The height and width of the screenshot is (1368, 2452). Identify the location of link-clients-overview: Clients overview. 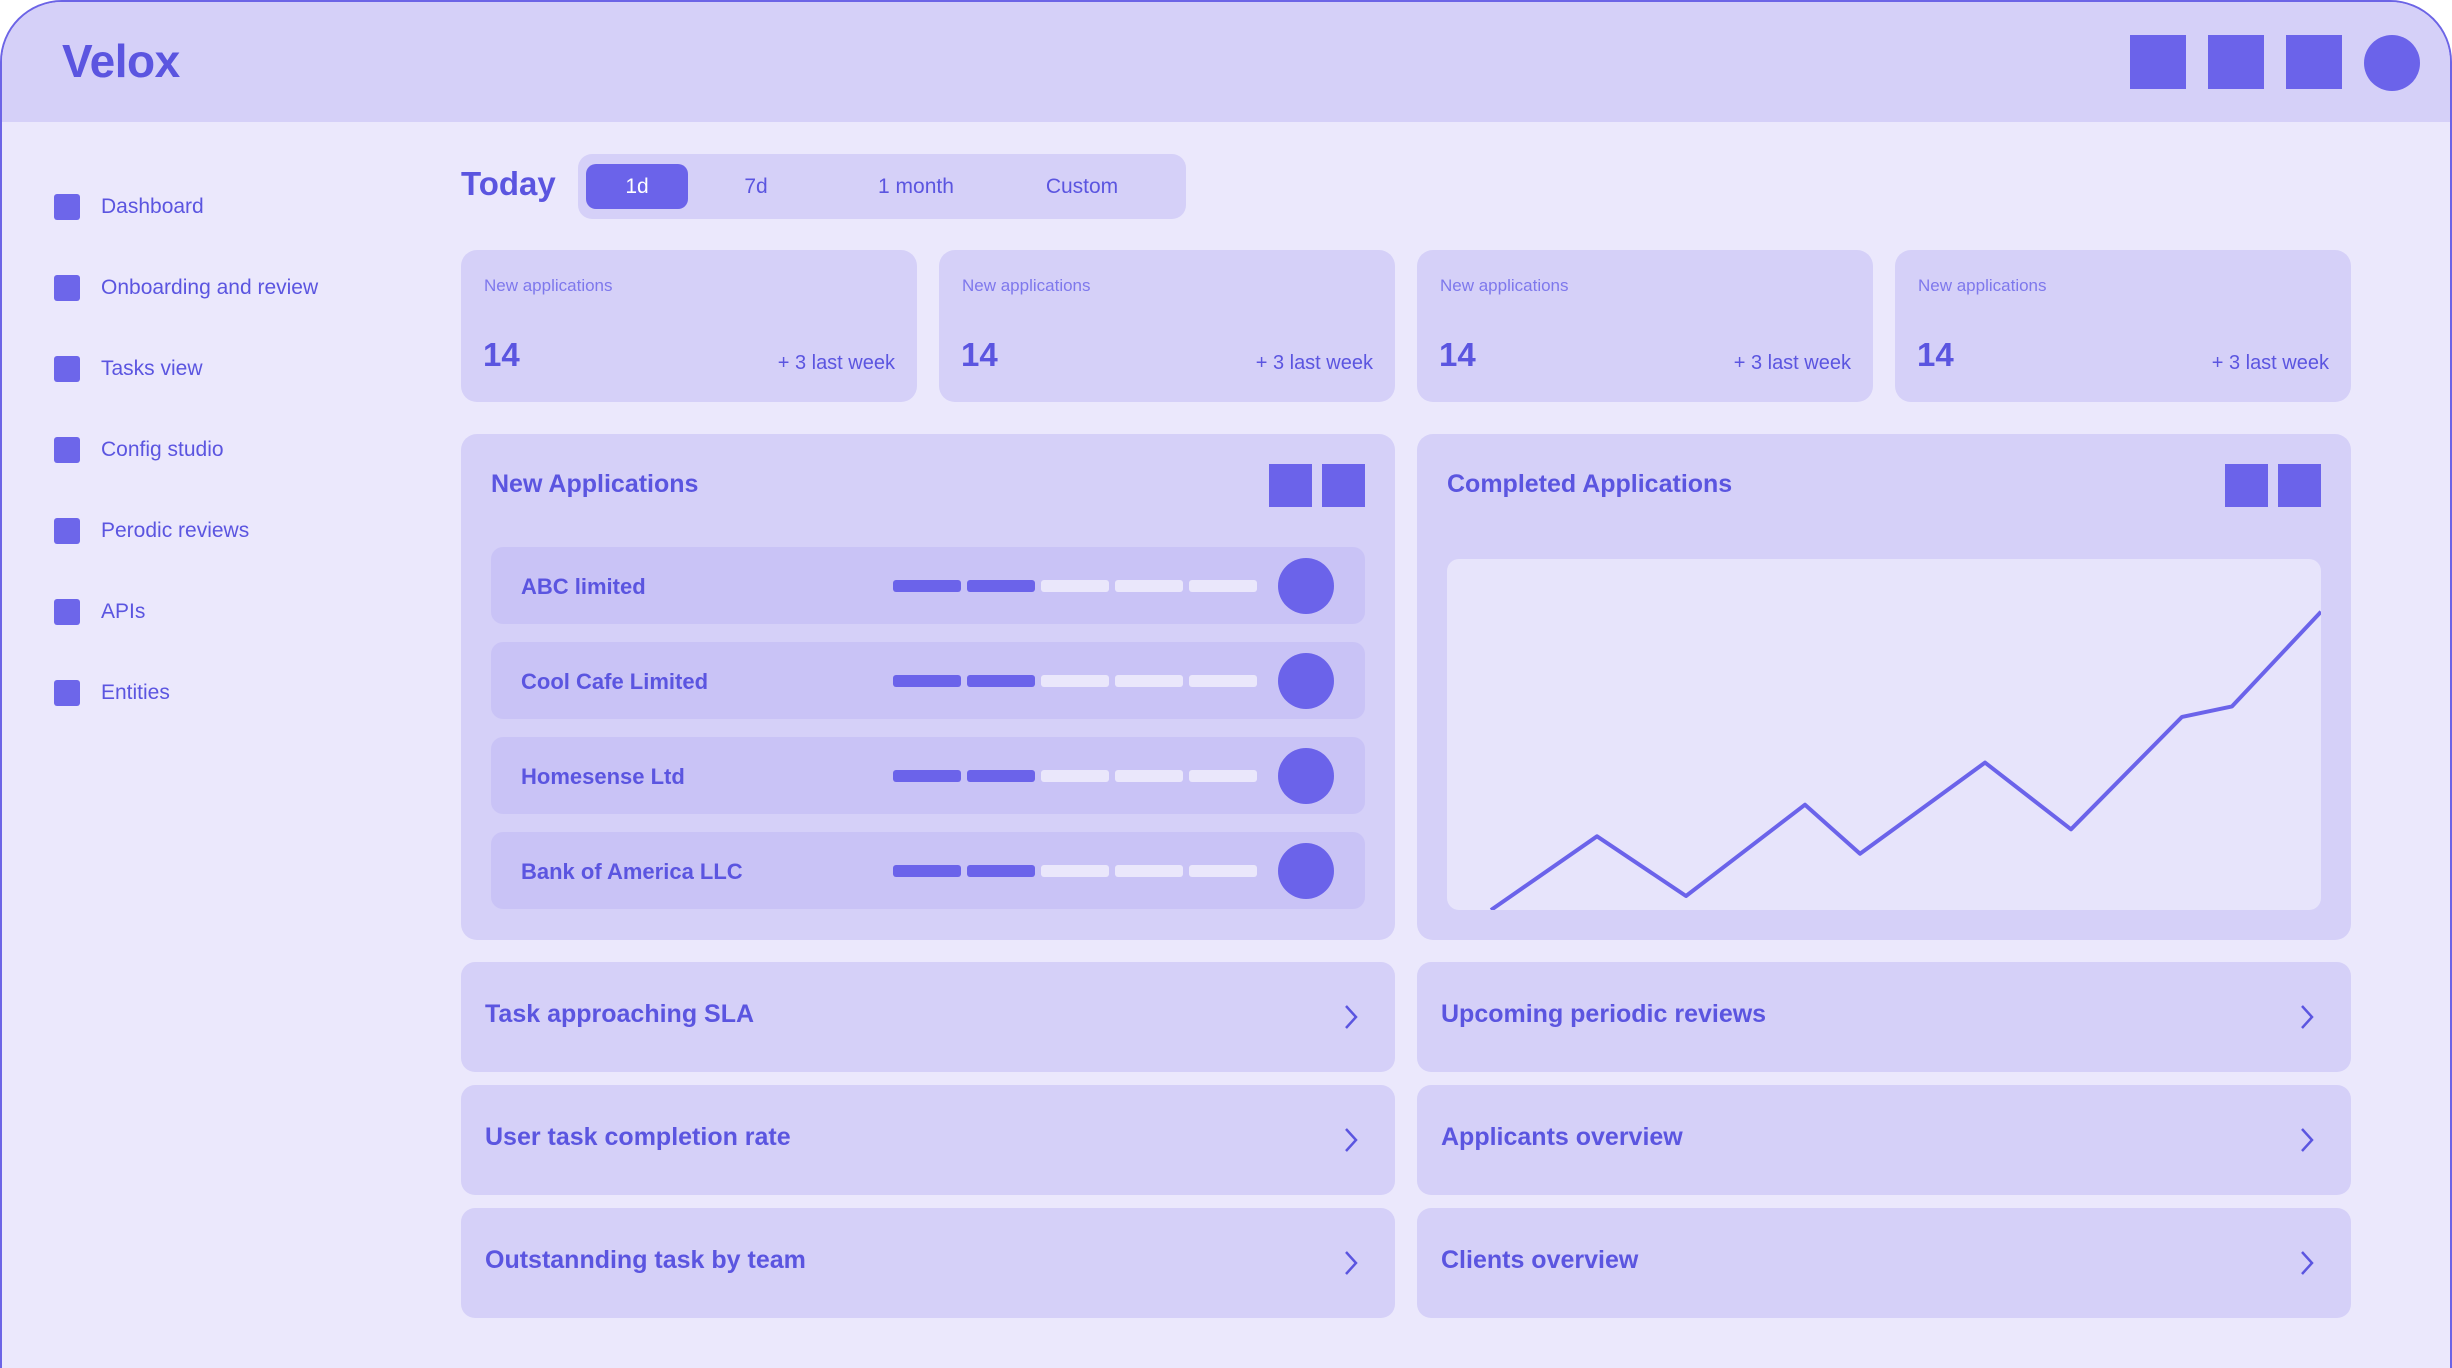
(1884, 1263).